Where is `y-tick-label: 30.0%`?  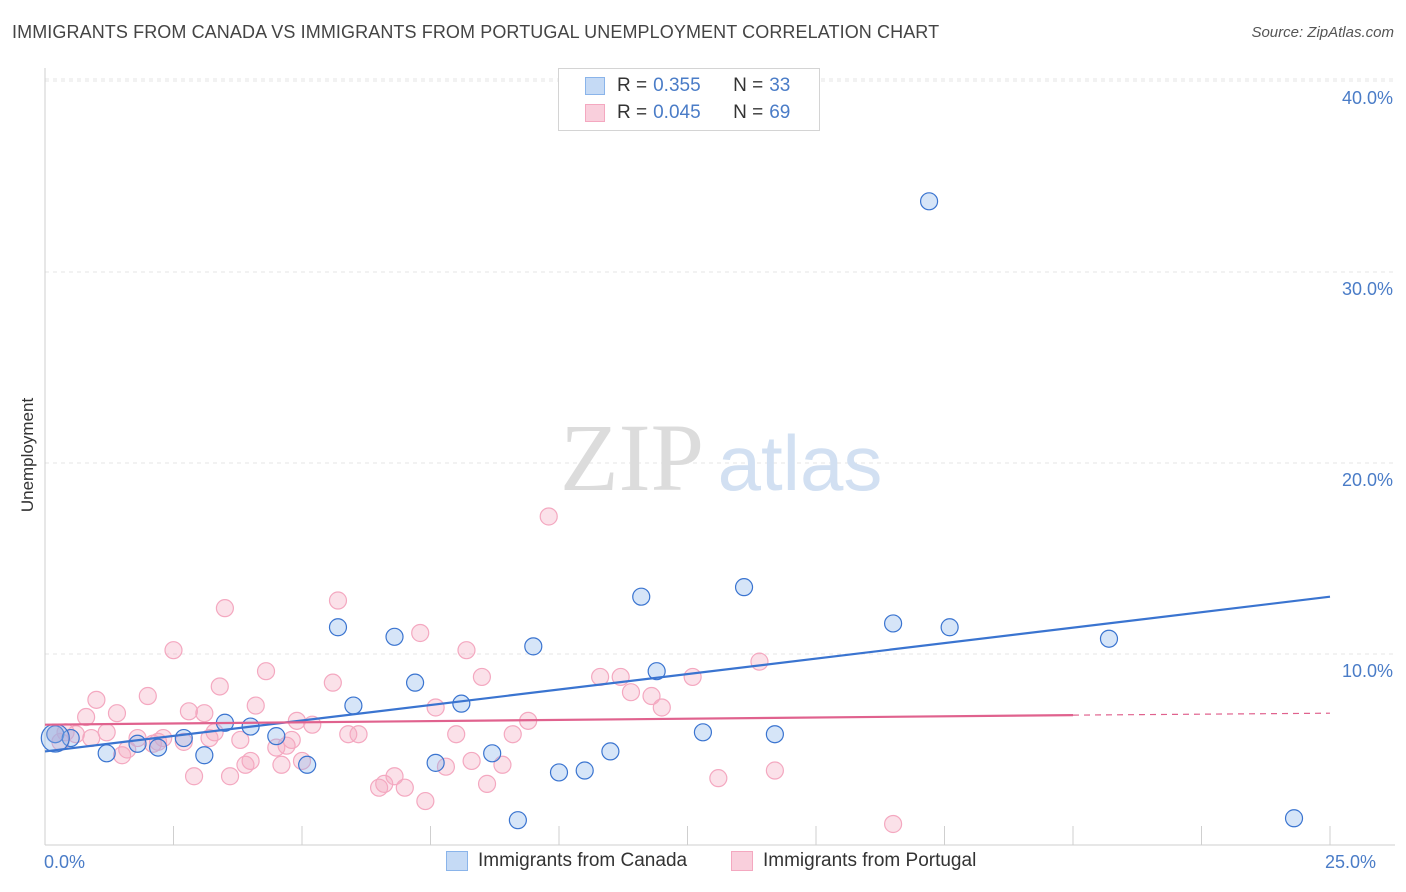 y-tick-label: 30.0% is located at coordinates (1367, 289).